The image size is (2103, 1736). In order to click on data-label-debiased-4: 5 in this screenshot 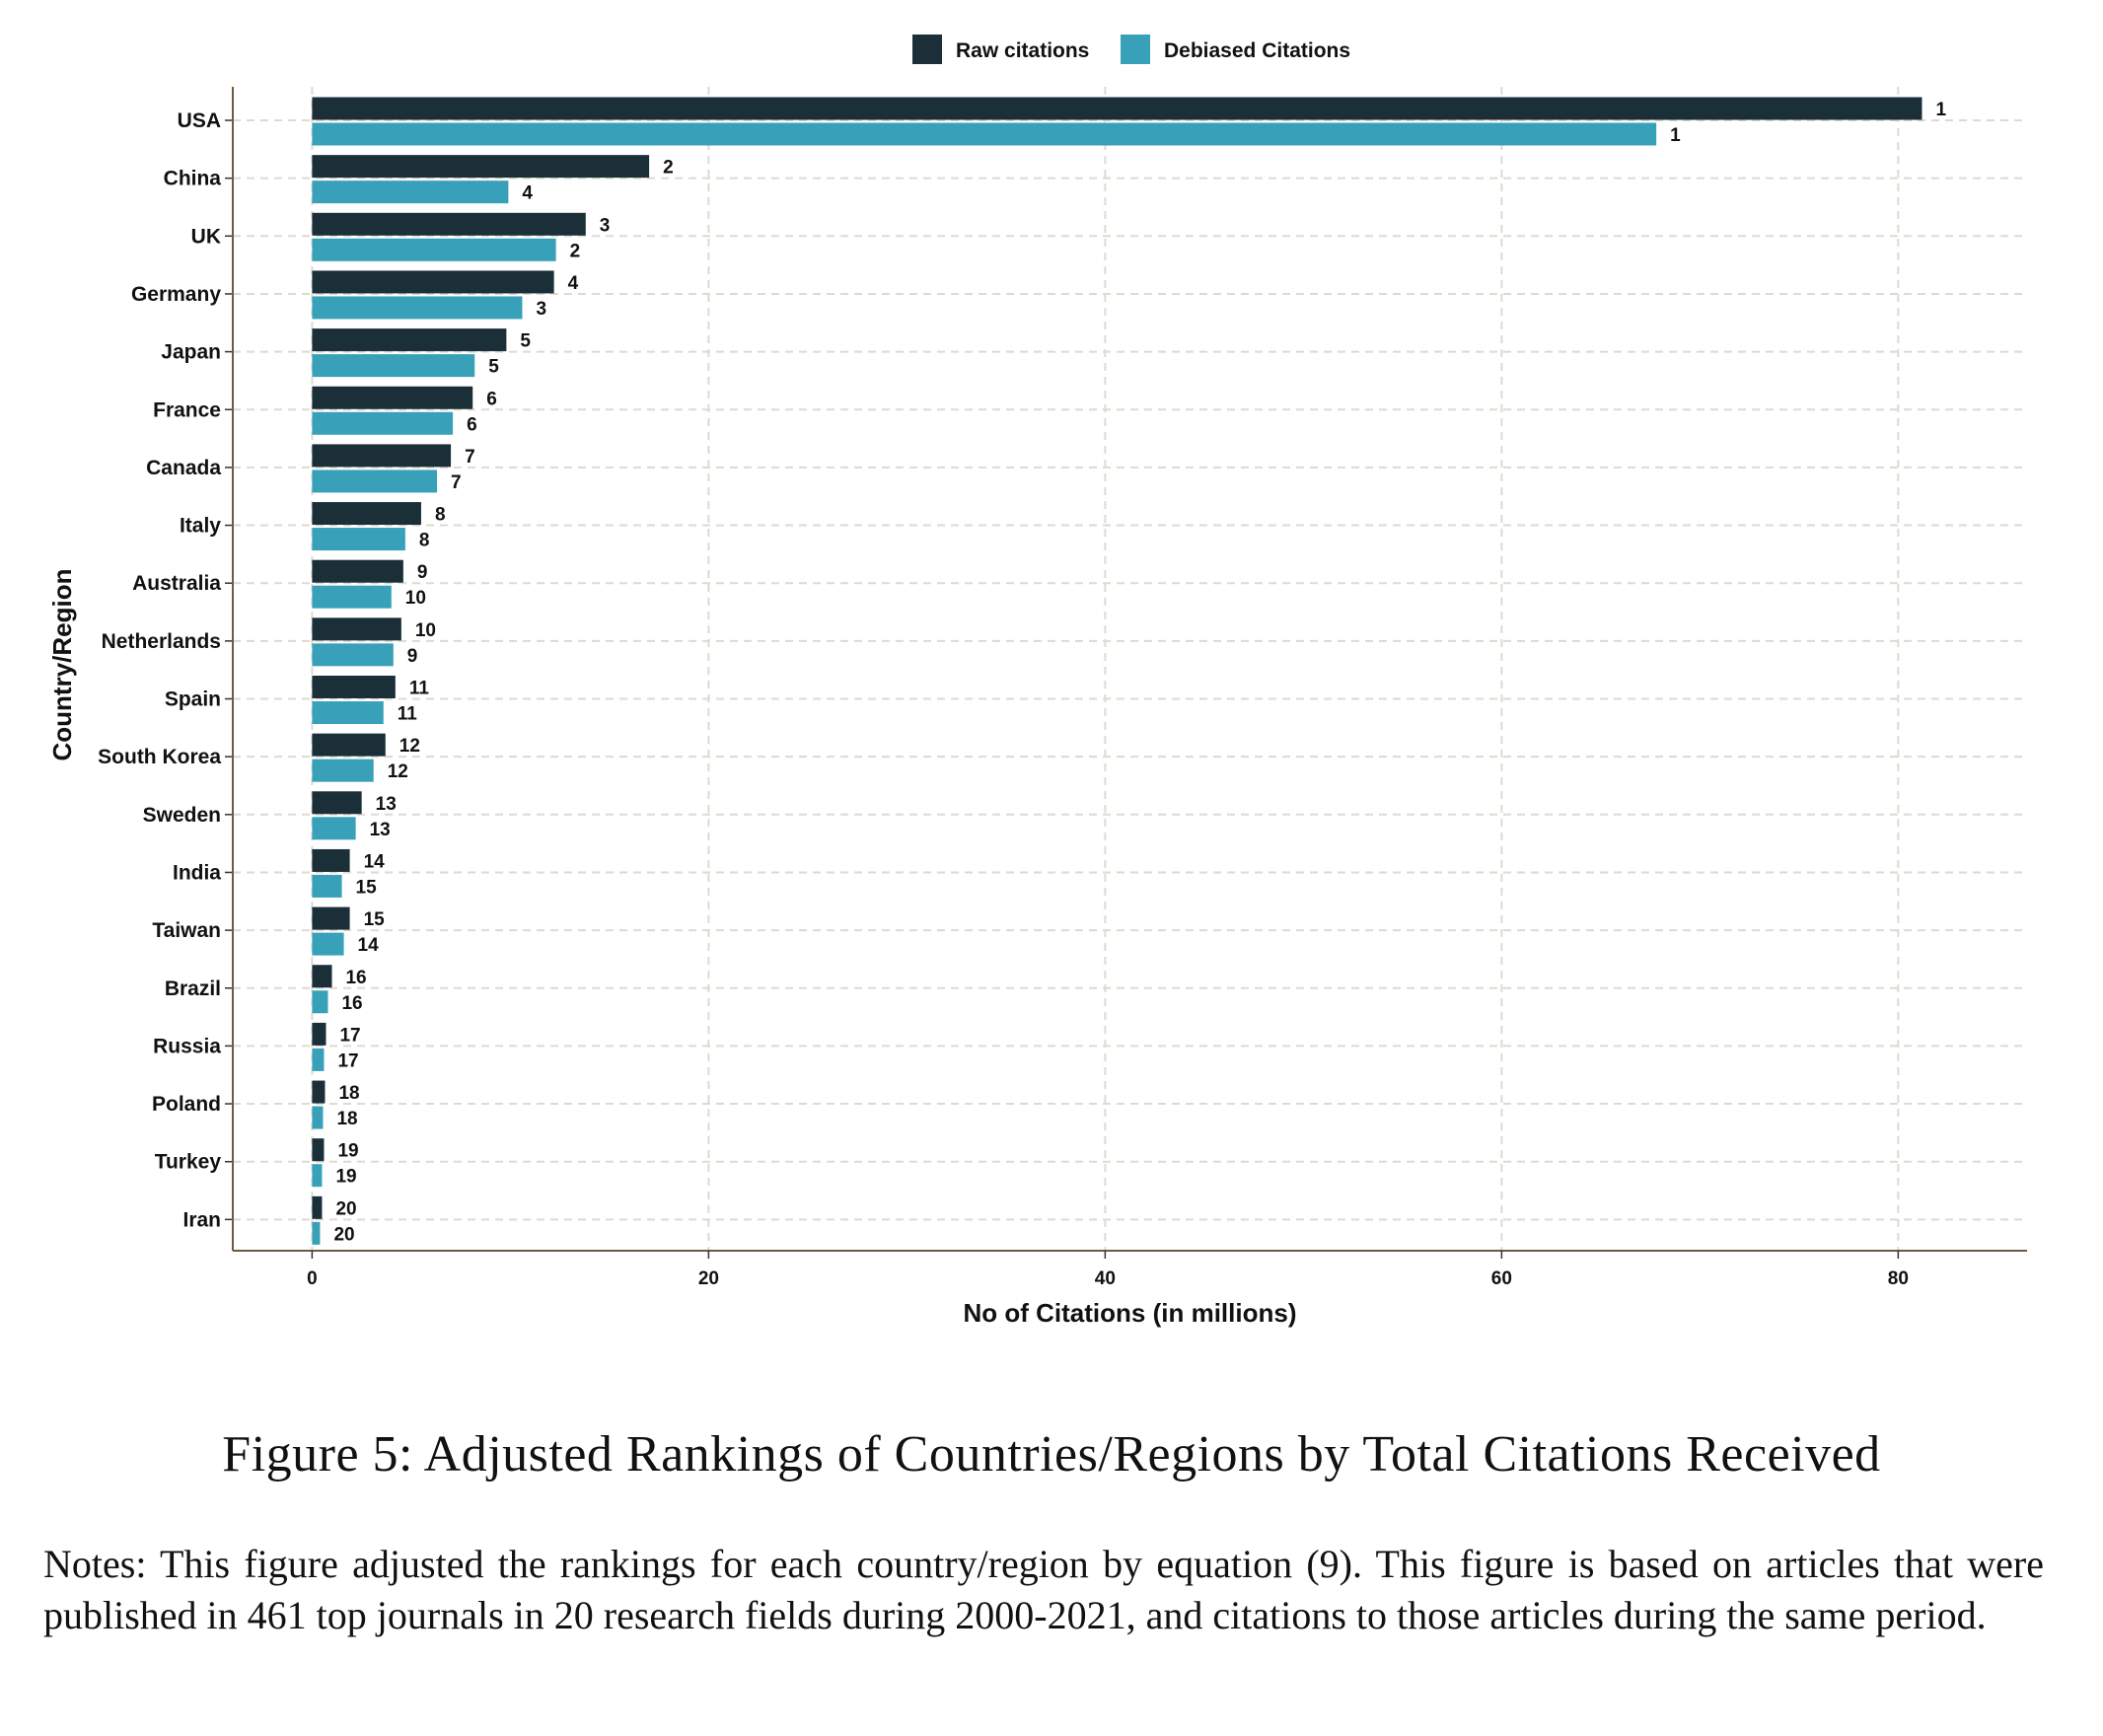, I will do `click(493, 367)`.